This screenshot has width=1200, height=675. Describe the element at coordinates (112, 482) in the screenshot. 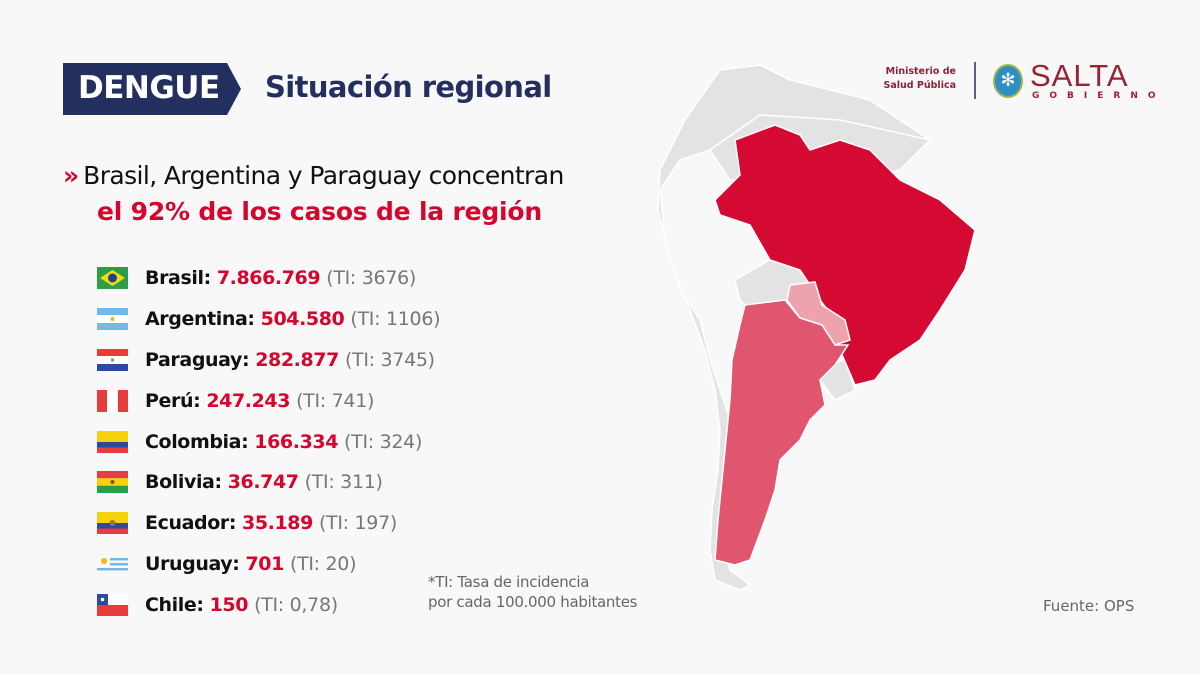

I see `bolivia-flag-icon` at that location.